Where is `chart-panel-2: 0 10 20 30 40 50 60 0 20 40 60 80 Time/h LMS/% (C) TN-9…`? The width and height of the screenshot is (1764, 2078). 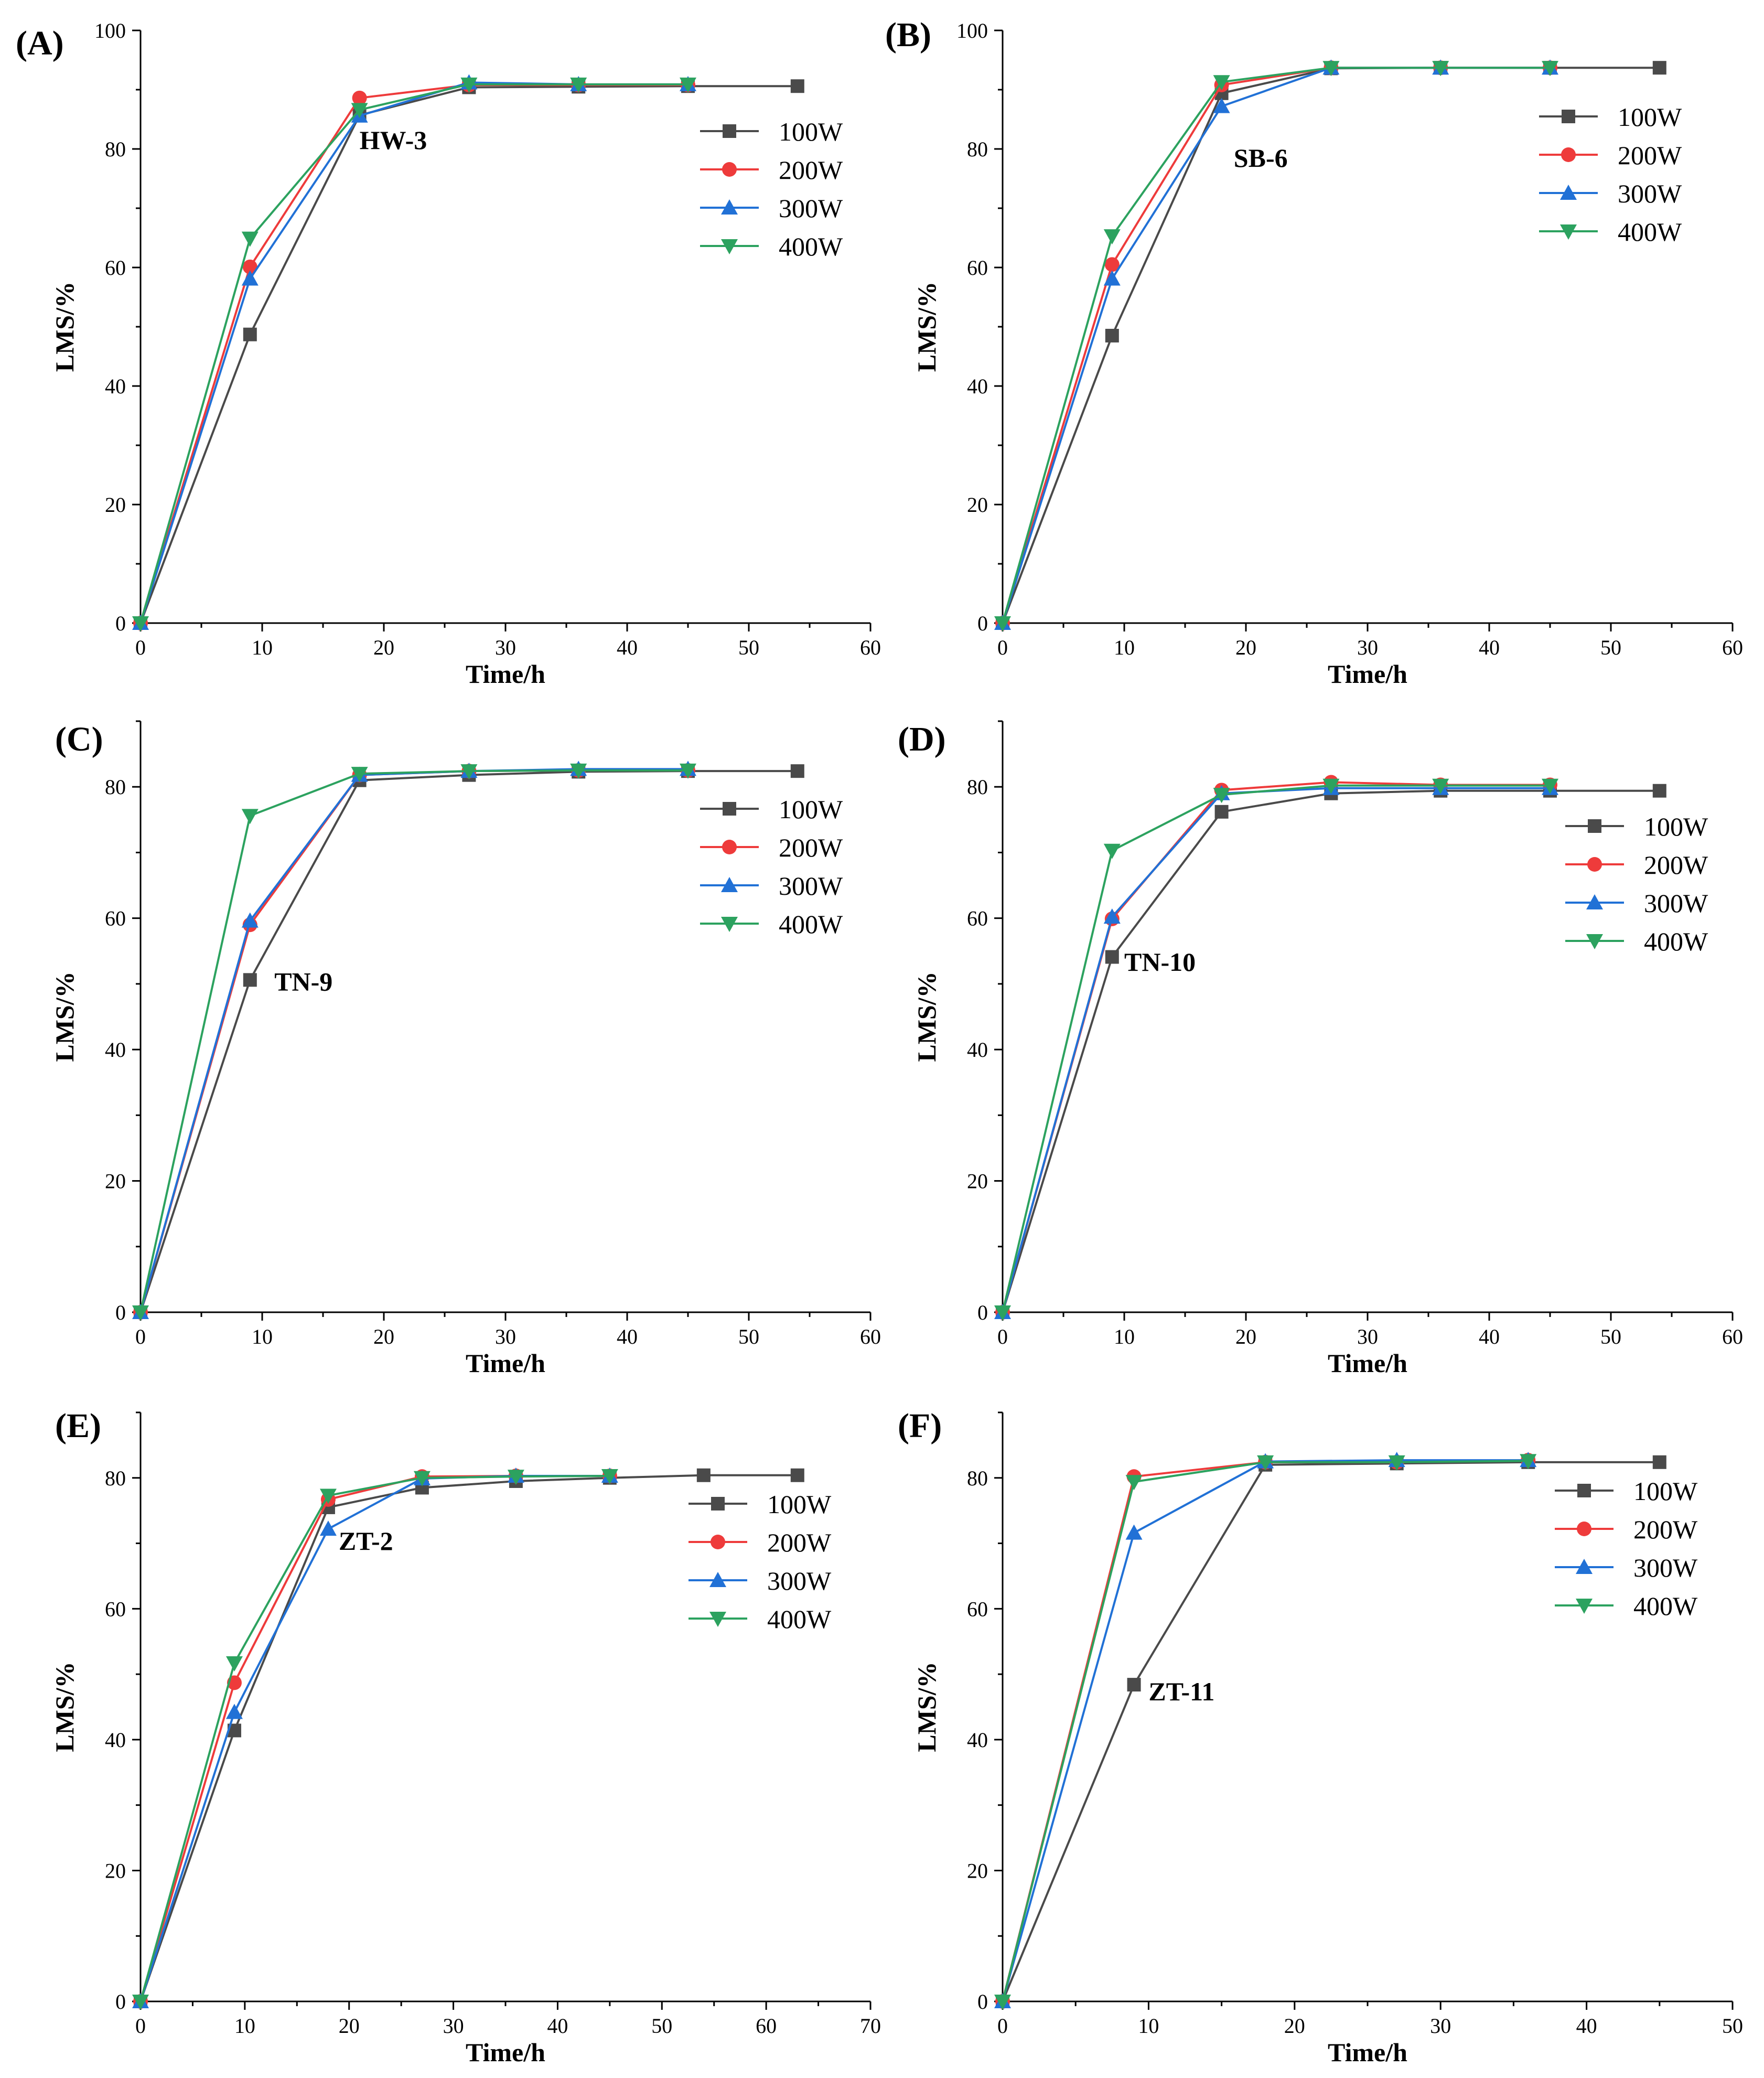
chart-panel-2: 0 10 20 30 40 50 60 0 20 40 60 80 Time/h LMS/% (C) TN-9… is located at coordinates (465, 1049).